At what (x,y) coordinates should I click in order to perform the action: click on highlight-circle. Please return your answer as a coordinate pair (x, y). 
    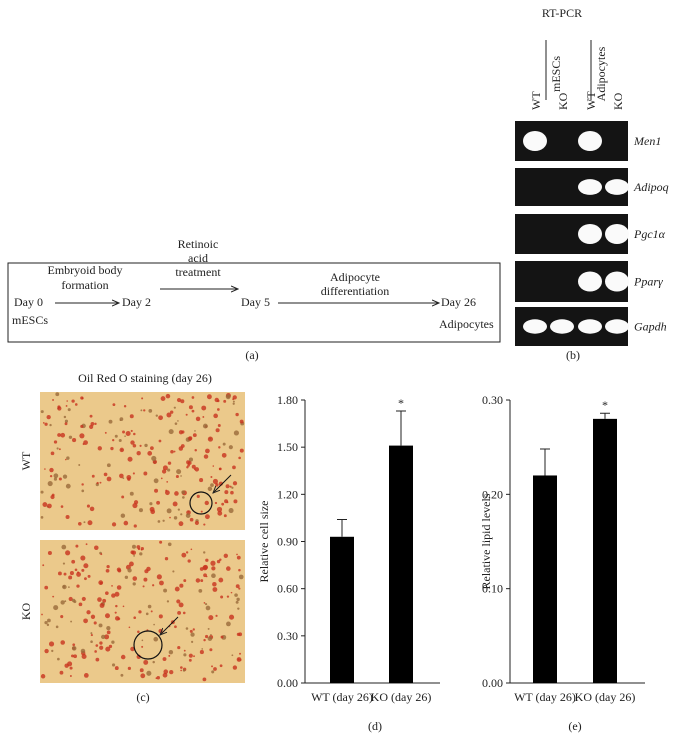
    Looking at the image, I should click on (148, 645).